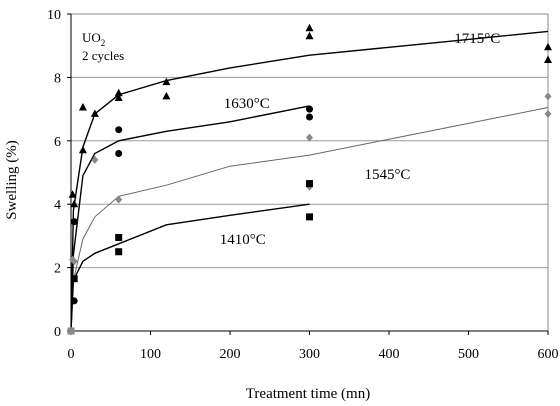 This screenshot has height=406, width=560. I want to click on x-tick-label-600: 600, so click(548, 354).